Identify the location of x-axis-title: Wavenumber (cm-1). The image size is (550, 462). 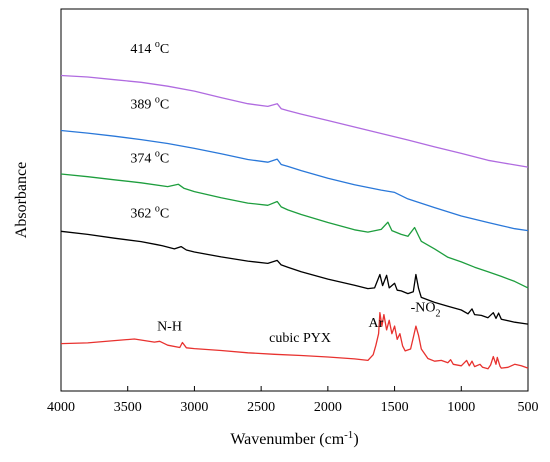
(294, 438).